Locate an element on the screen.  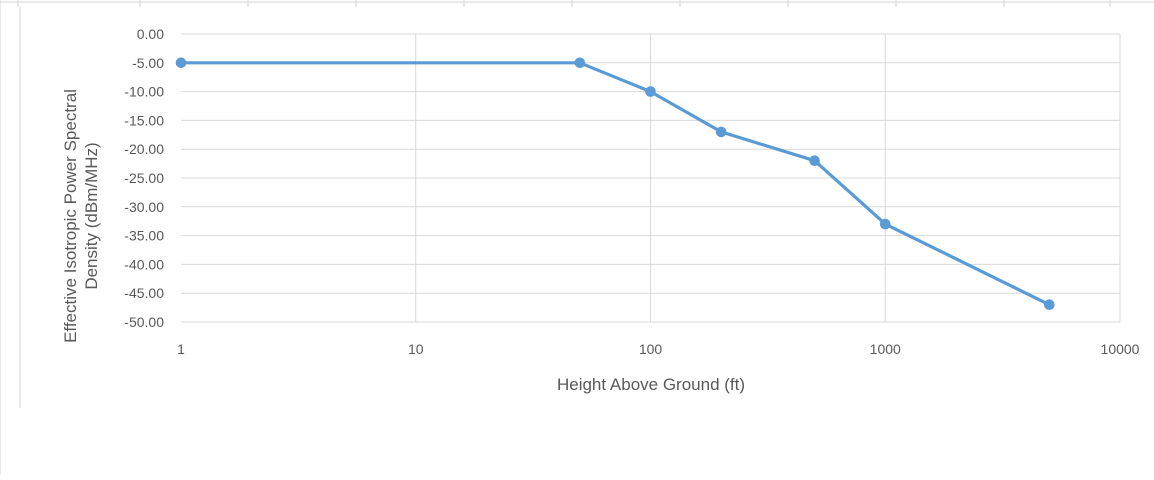
x-axis-ticks: 1 10 100 1000 10000 is located at coordinates (658, 349).